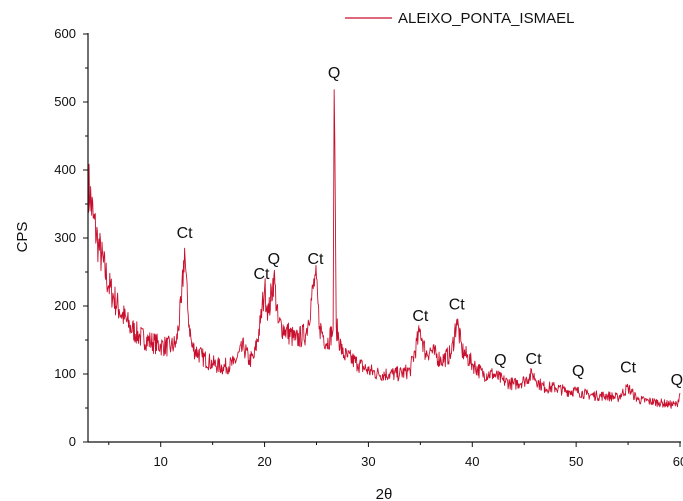  What do you see at coordinates (72, 441) in the screenshot?
I see `y-tick-label: 0` at bounding box center [72, 441].